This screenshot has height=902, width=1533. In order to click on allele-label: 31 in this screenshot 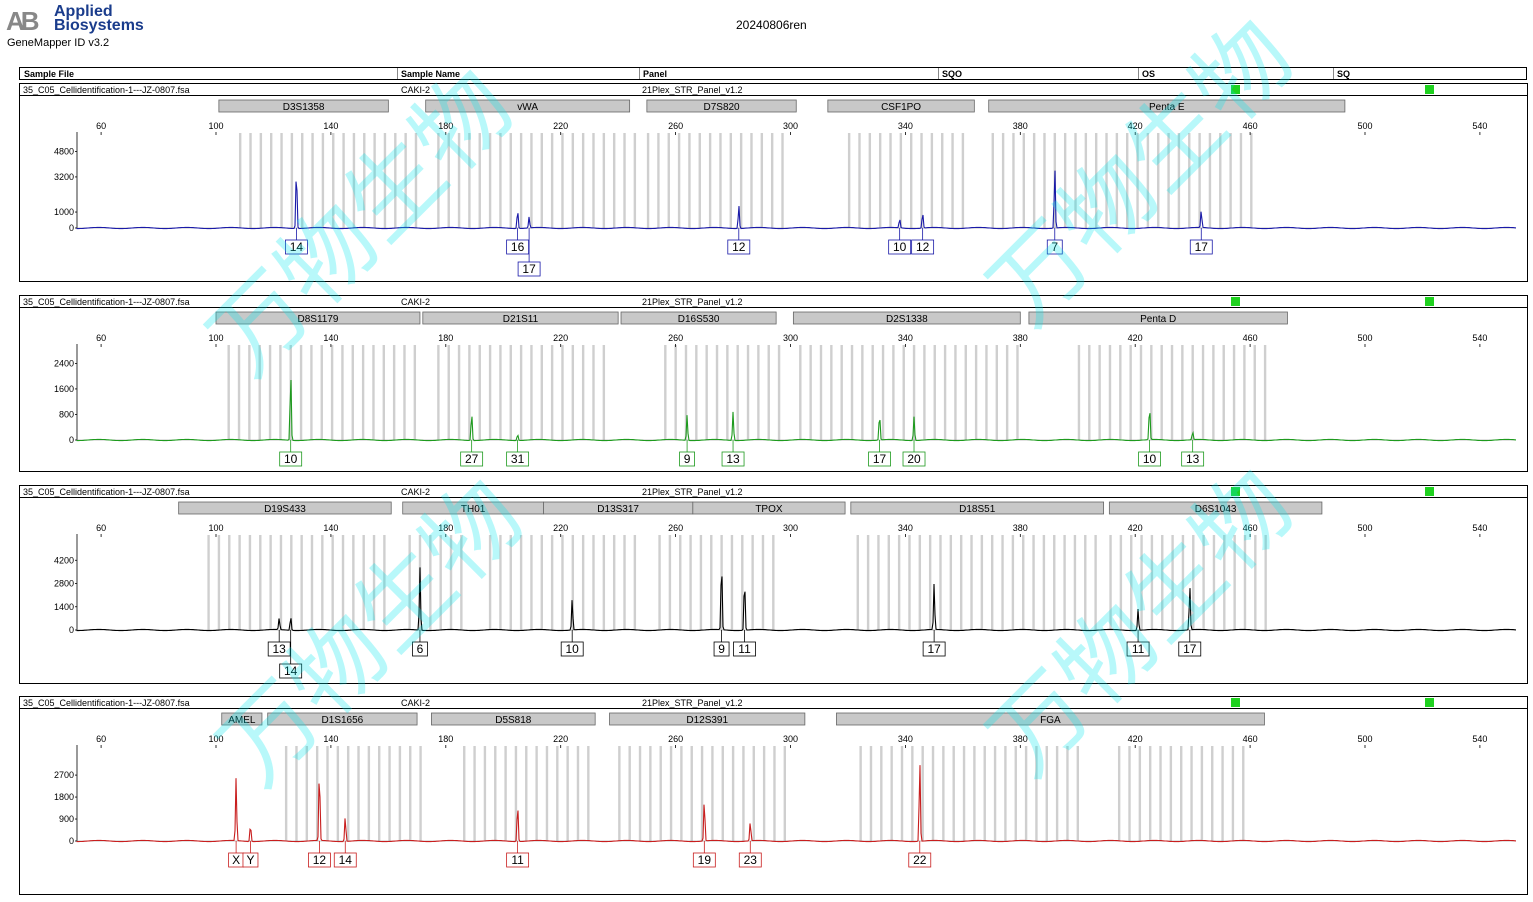, I will do `click(518, 459)`.